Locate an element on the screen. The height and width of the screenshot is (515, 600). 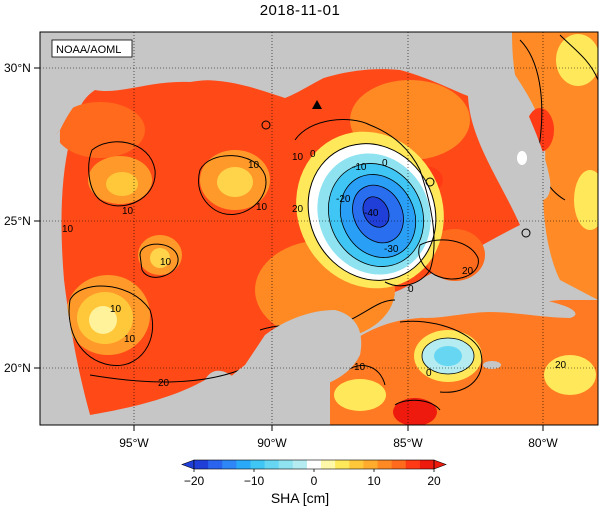
lon-label: 85°W is located at coordinates (408, 443).